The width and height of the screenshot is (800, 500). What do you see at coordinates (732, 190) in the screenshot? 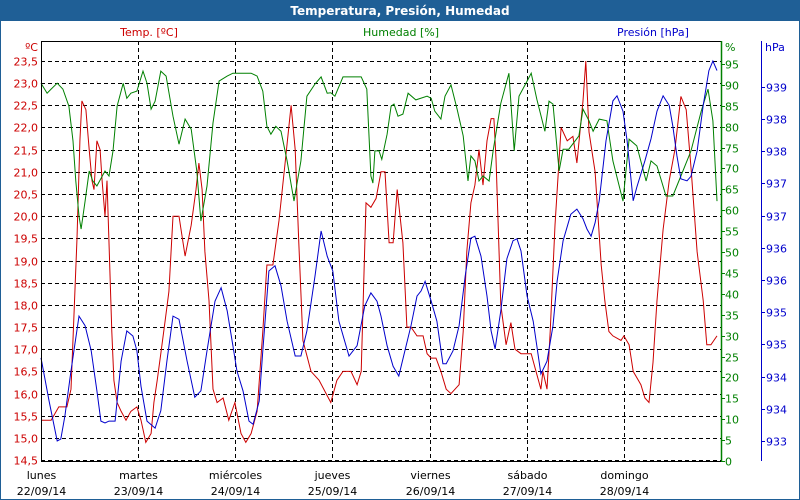
I see `humidity-tick-label: 65` at bounding box center [732, 190].